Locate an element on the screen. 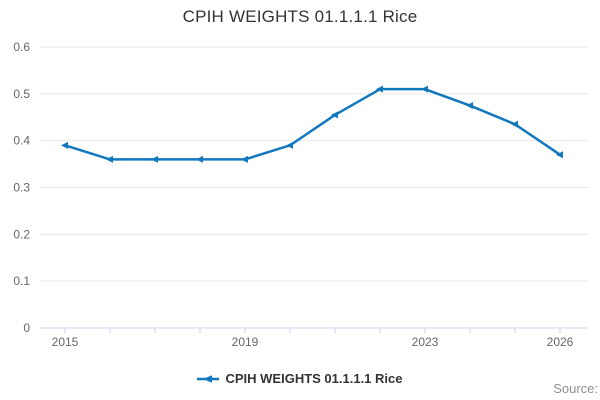  x-axis-label: 2015 is located at coordinates (65, 342).